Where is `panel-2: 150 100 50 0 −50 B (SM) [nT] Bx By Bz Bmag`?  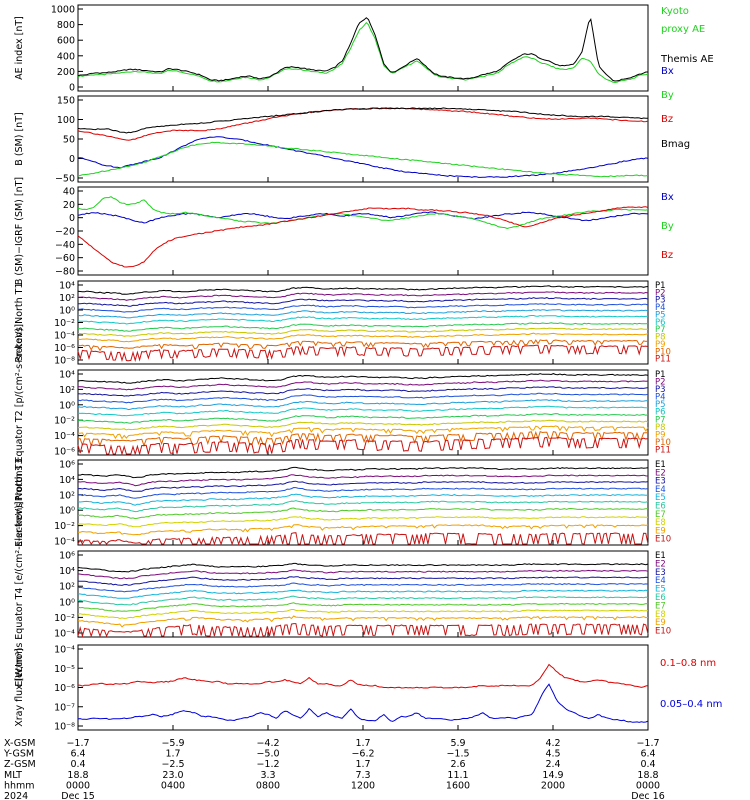
panel-2: 150 100 50 0 −50 B (SM) [nT] Bx By Bz Bmag is located at coordinates (352, 125).